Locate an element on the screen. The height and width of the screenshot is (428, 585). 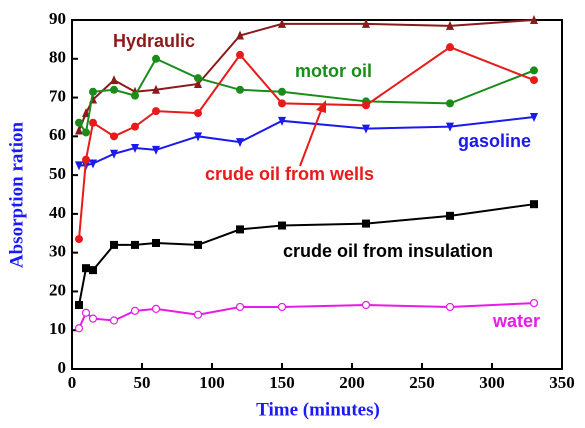
annotation-arrowhead is located at coordinates (321, 106).